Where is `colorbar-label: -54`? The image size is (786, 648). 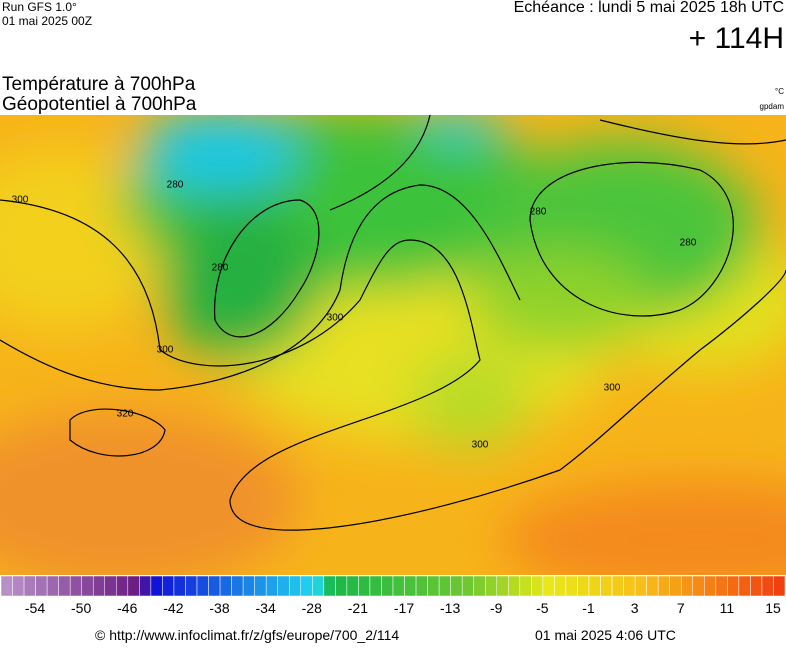
colorbar-label: -54 is located at coordinates (35, 608).